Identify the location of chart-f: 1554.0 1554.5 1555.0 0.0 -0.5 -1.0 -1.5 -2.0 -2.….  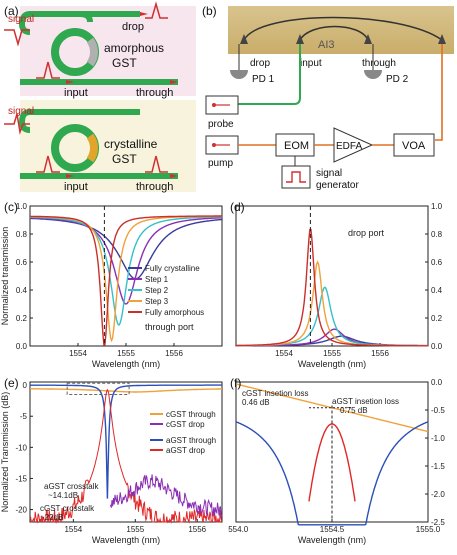
(335, 461).